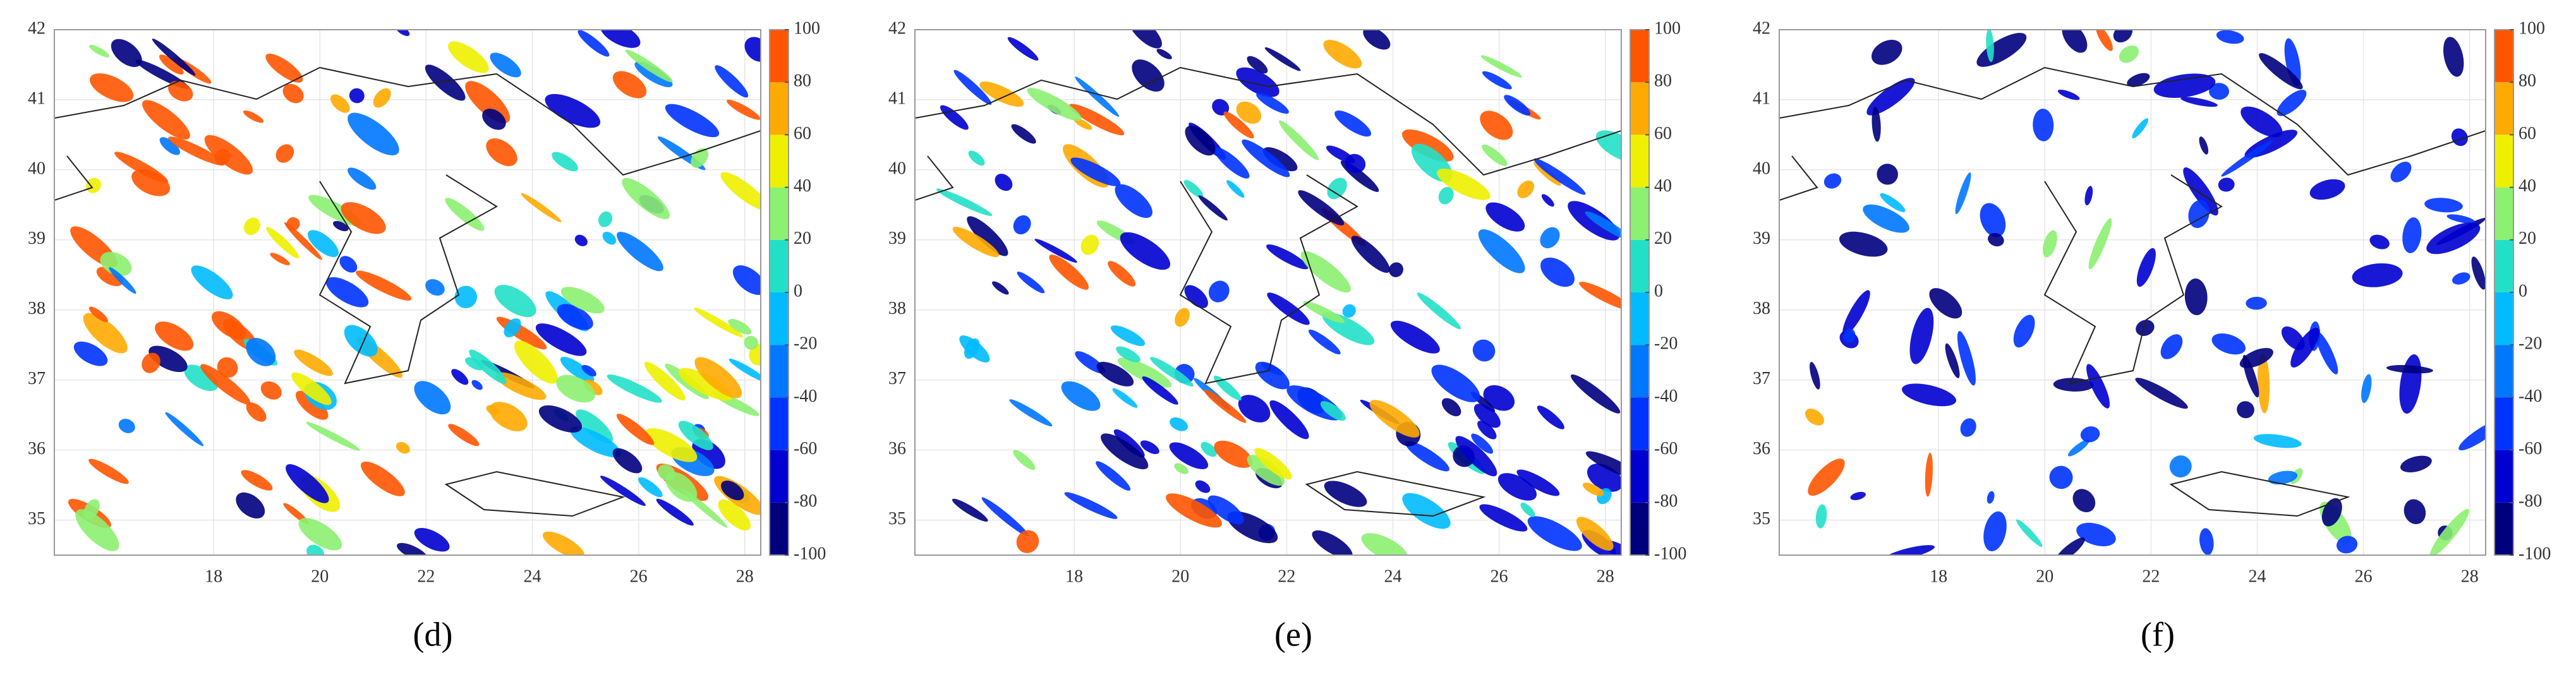  I want to click on x-tick-label: 18, so click(1074, 576).